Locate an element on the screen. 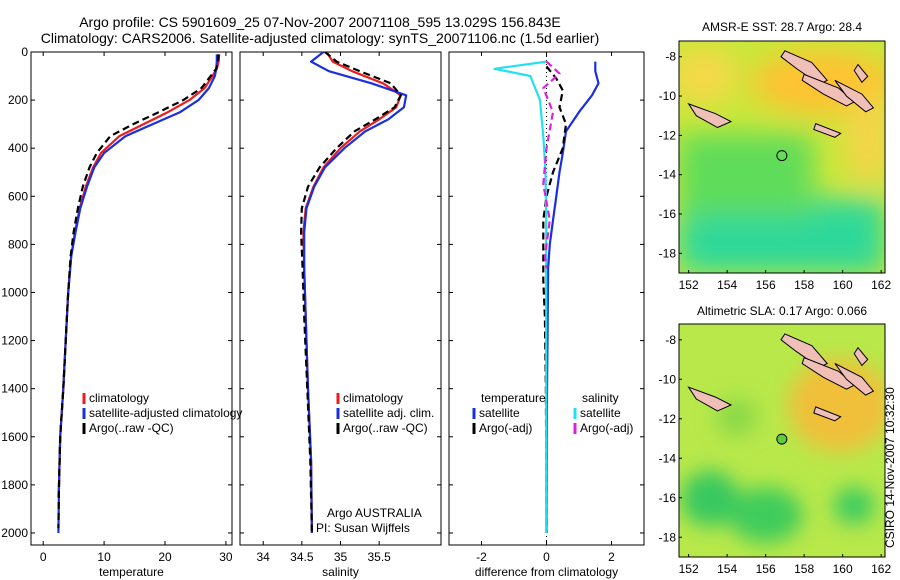 The height and width of the screenshot is (580, 900). credit-line1: Argo AUSTRALIA is located at coordinates (374, 513).